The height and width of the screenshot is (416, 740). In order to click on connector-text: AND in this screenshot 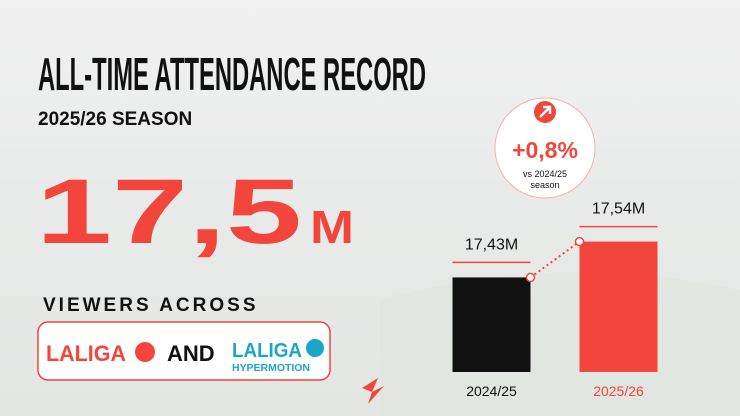, I will do `click(191, 353)`.